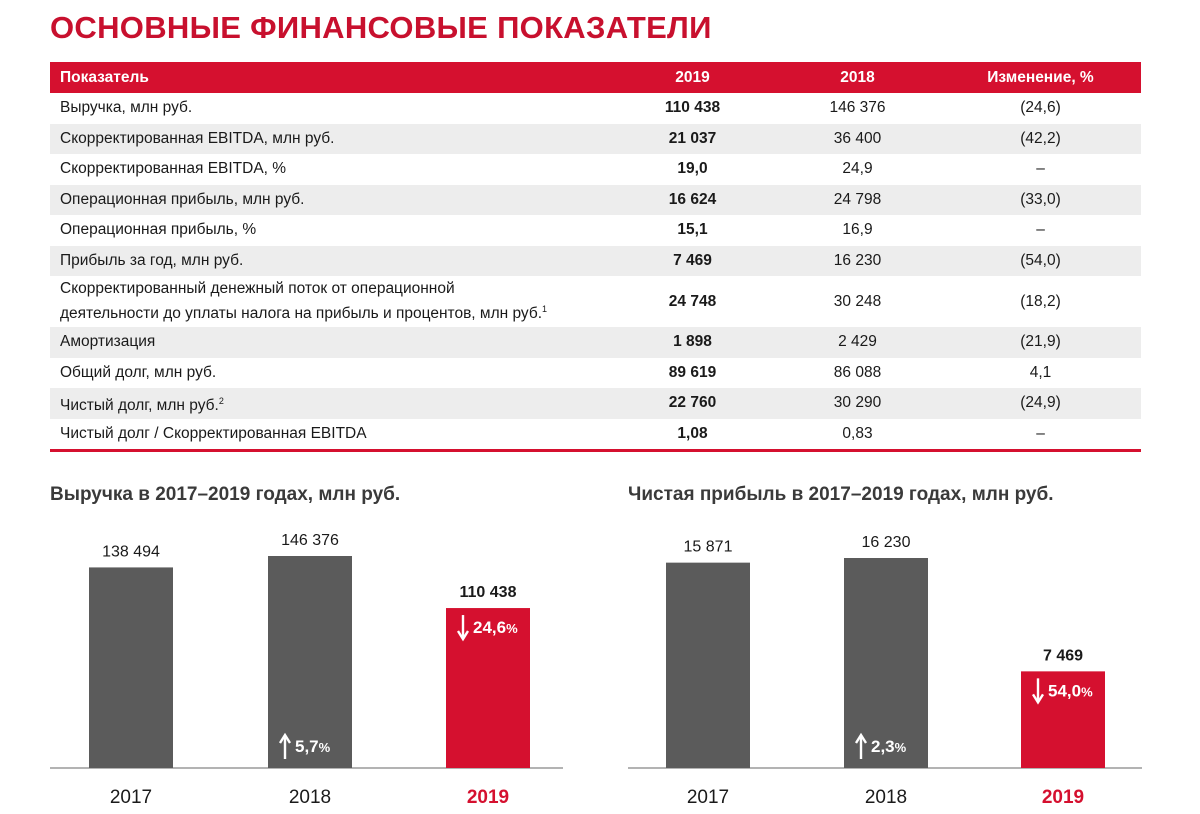 The image size is (1200, 814). What do you see at coordinates (692, 108) in the screenshot?
I see `value-2019: 110 438` at bounding box center [692, 108].